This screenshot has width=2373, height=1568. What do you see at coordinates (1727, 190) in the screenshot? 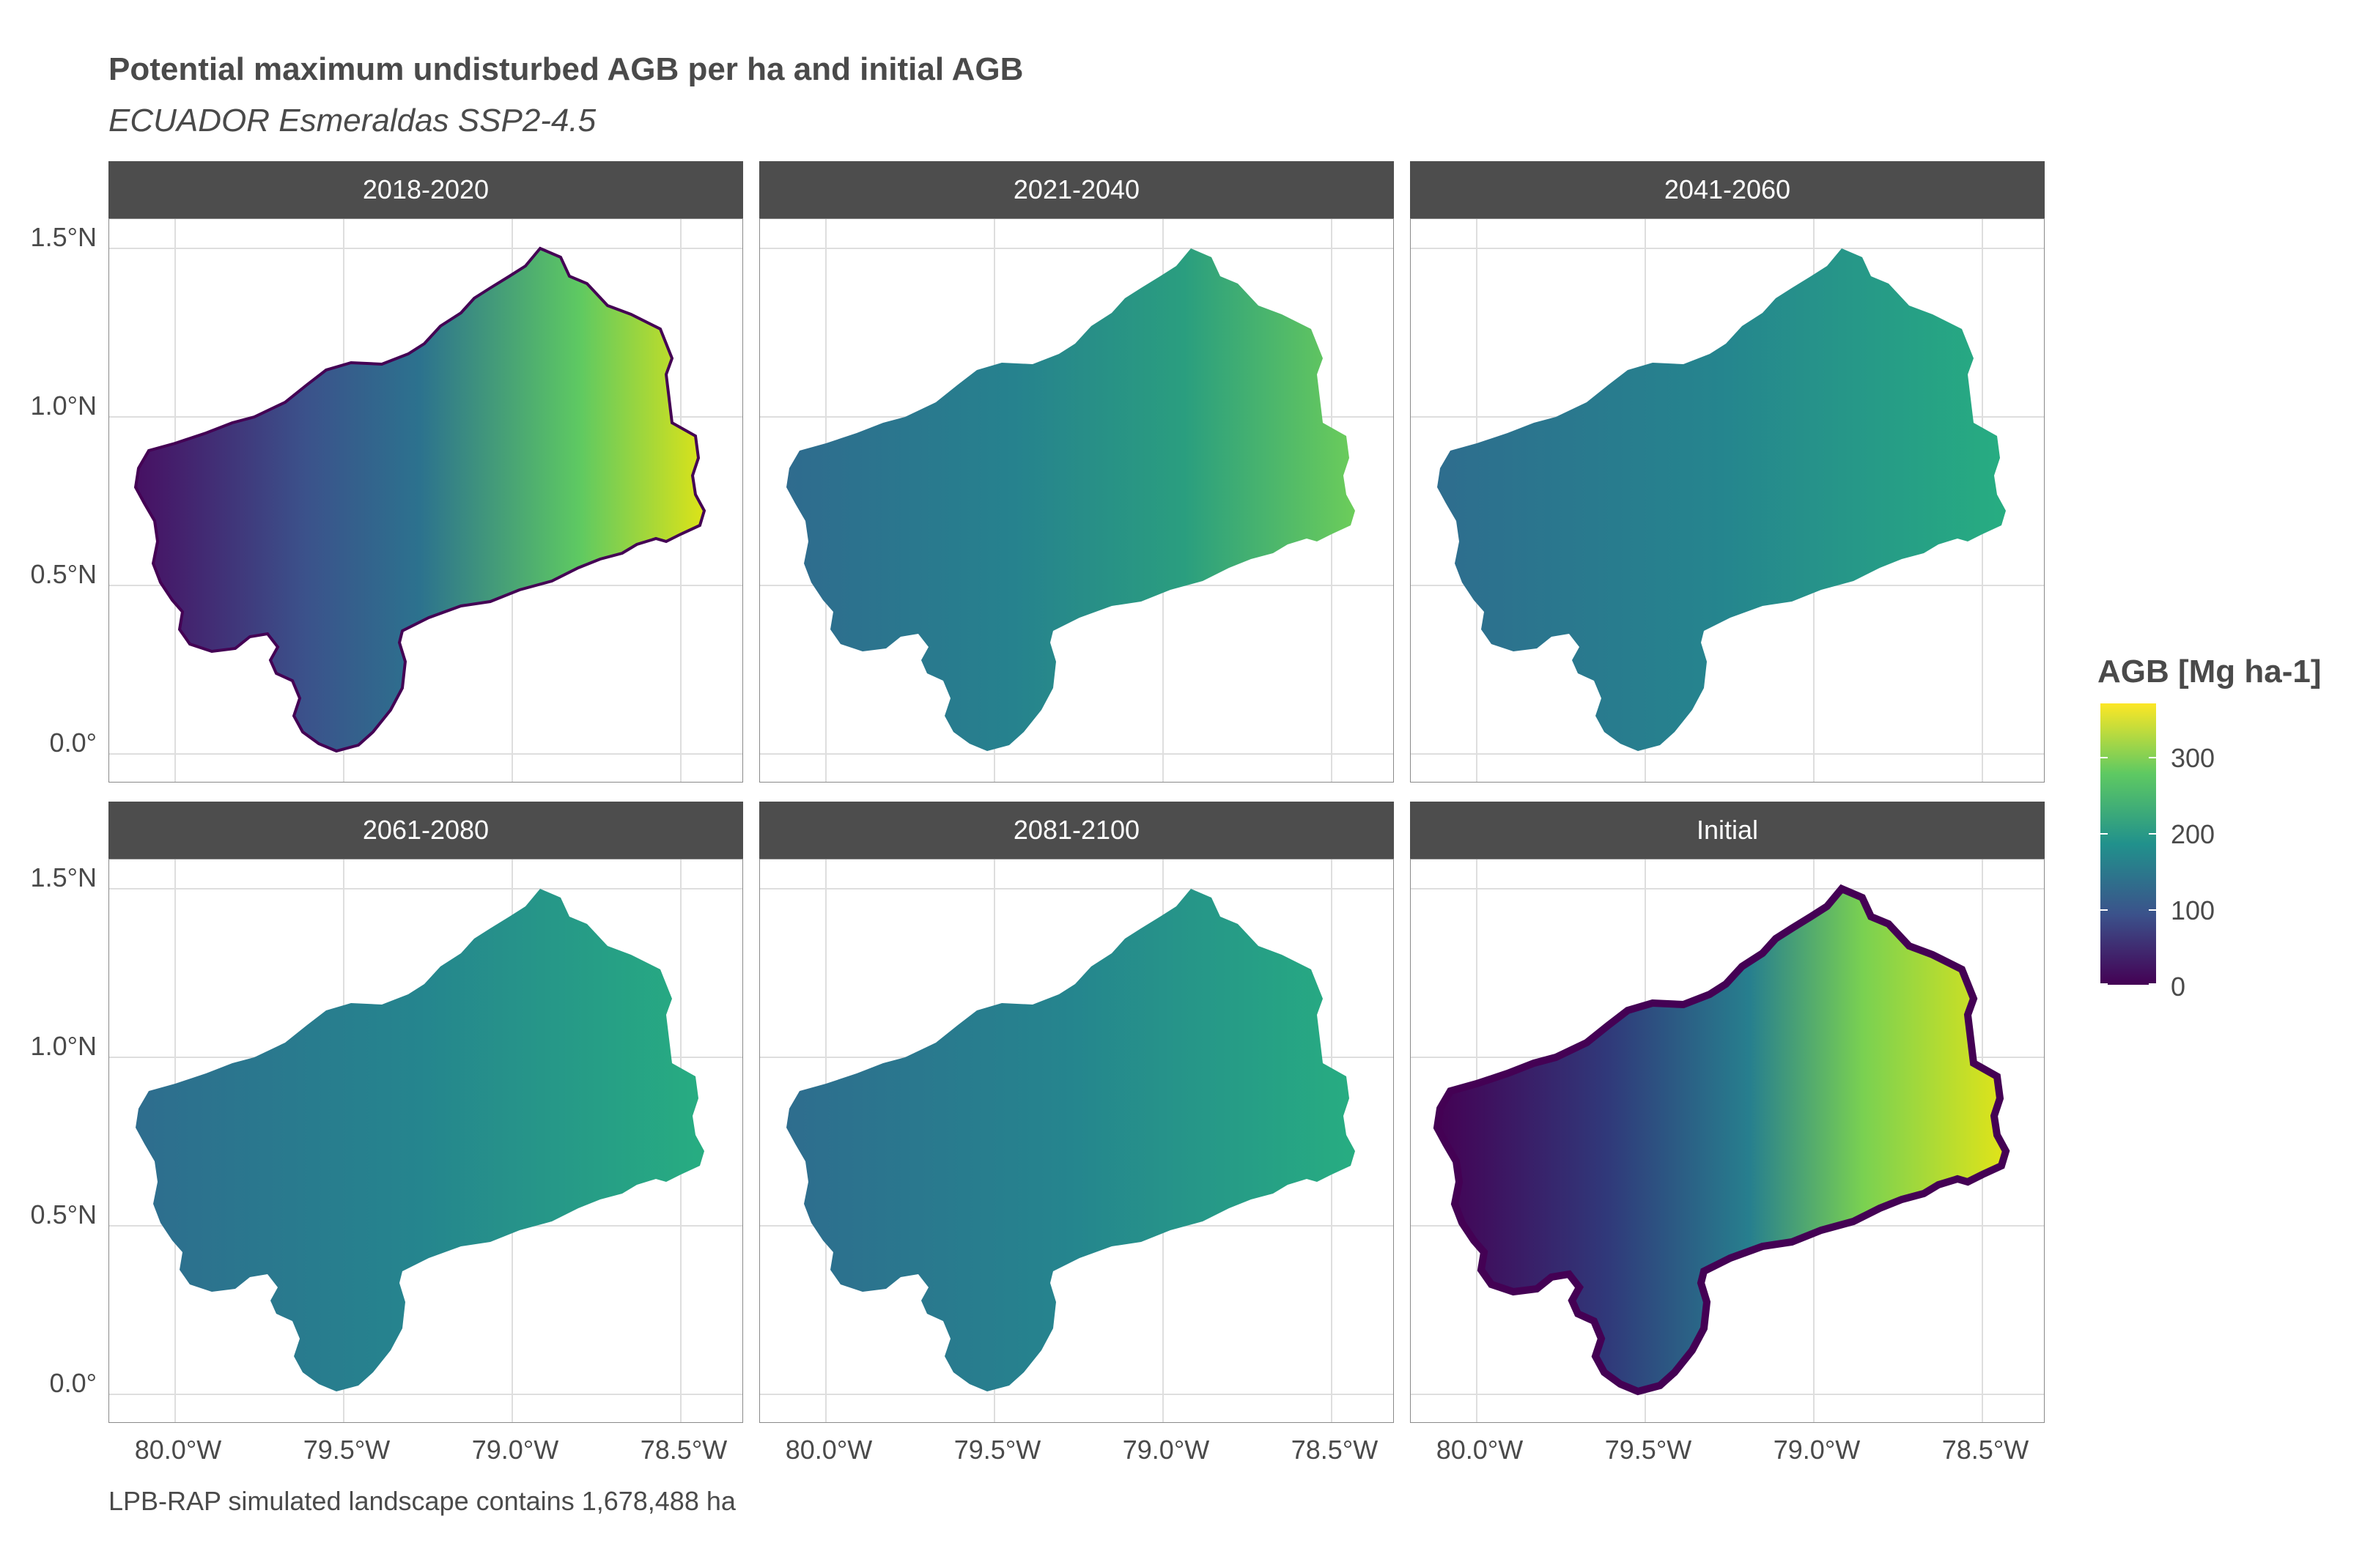
I see `facet-strip: 2041-2060` at bounding box center [1727, 190].